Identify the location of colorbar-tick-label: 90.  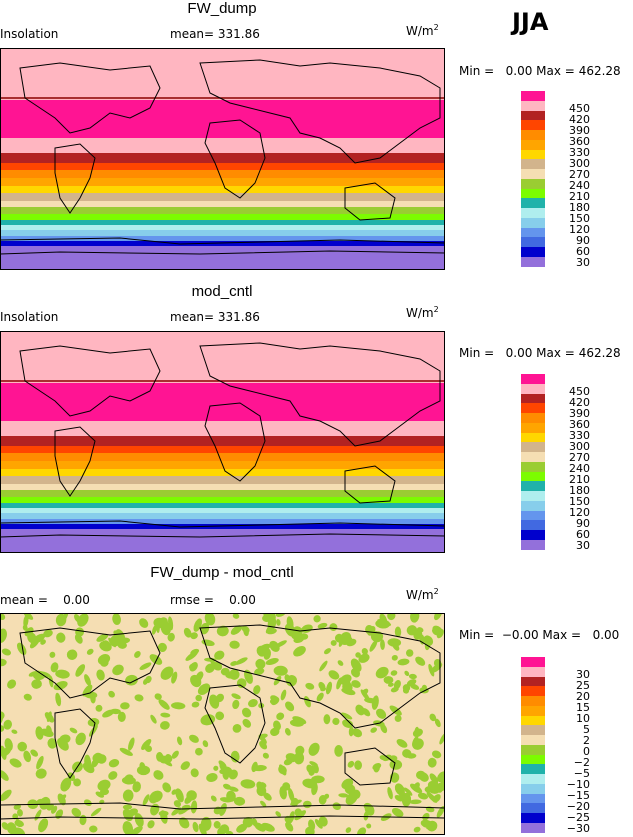
(583, 523).